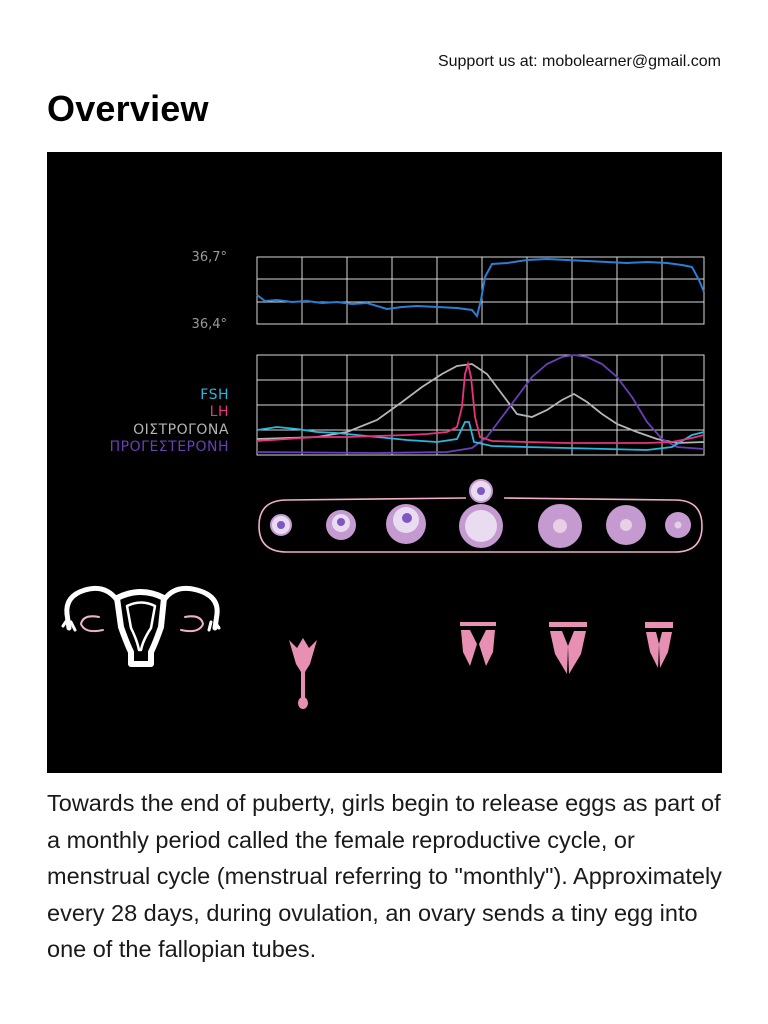  What do you see at coordinates (481, 665) in the screenshot?
I see `endometrium-icon` at bounding box center [481, 665].